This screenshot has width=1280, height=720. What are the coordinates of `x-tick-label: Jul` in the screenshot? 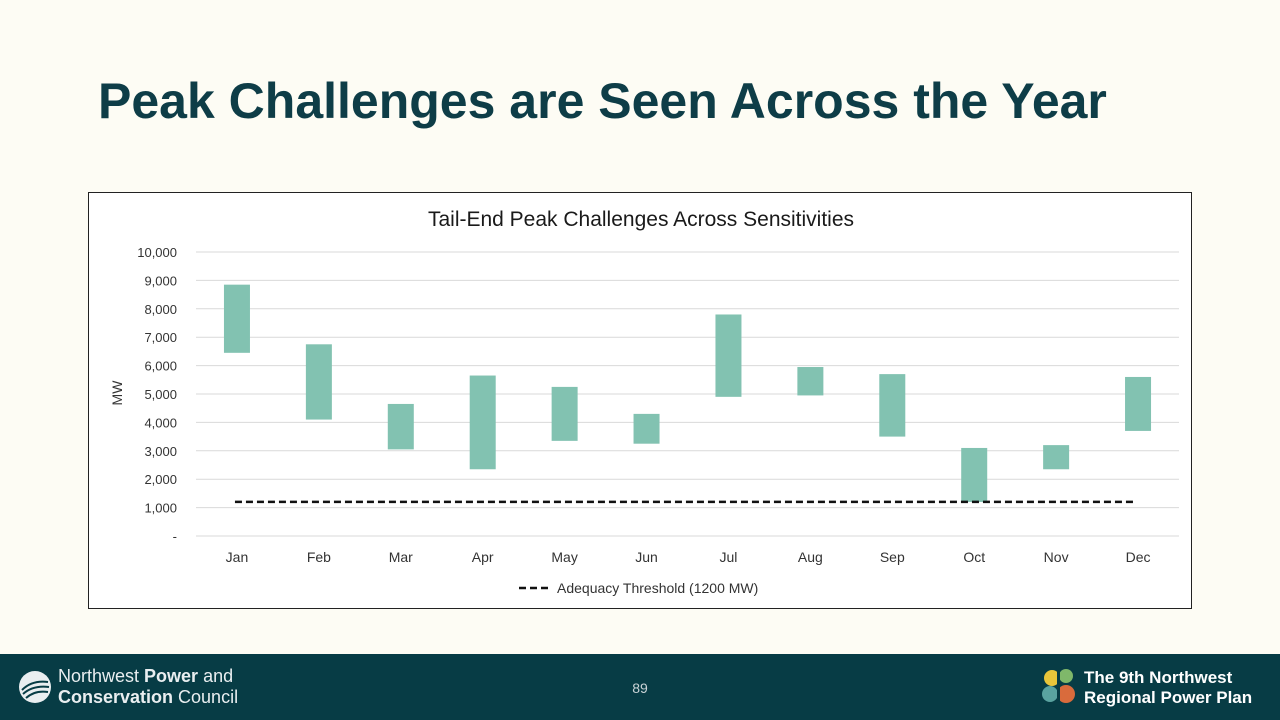 It's located at (729, 557).